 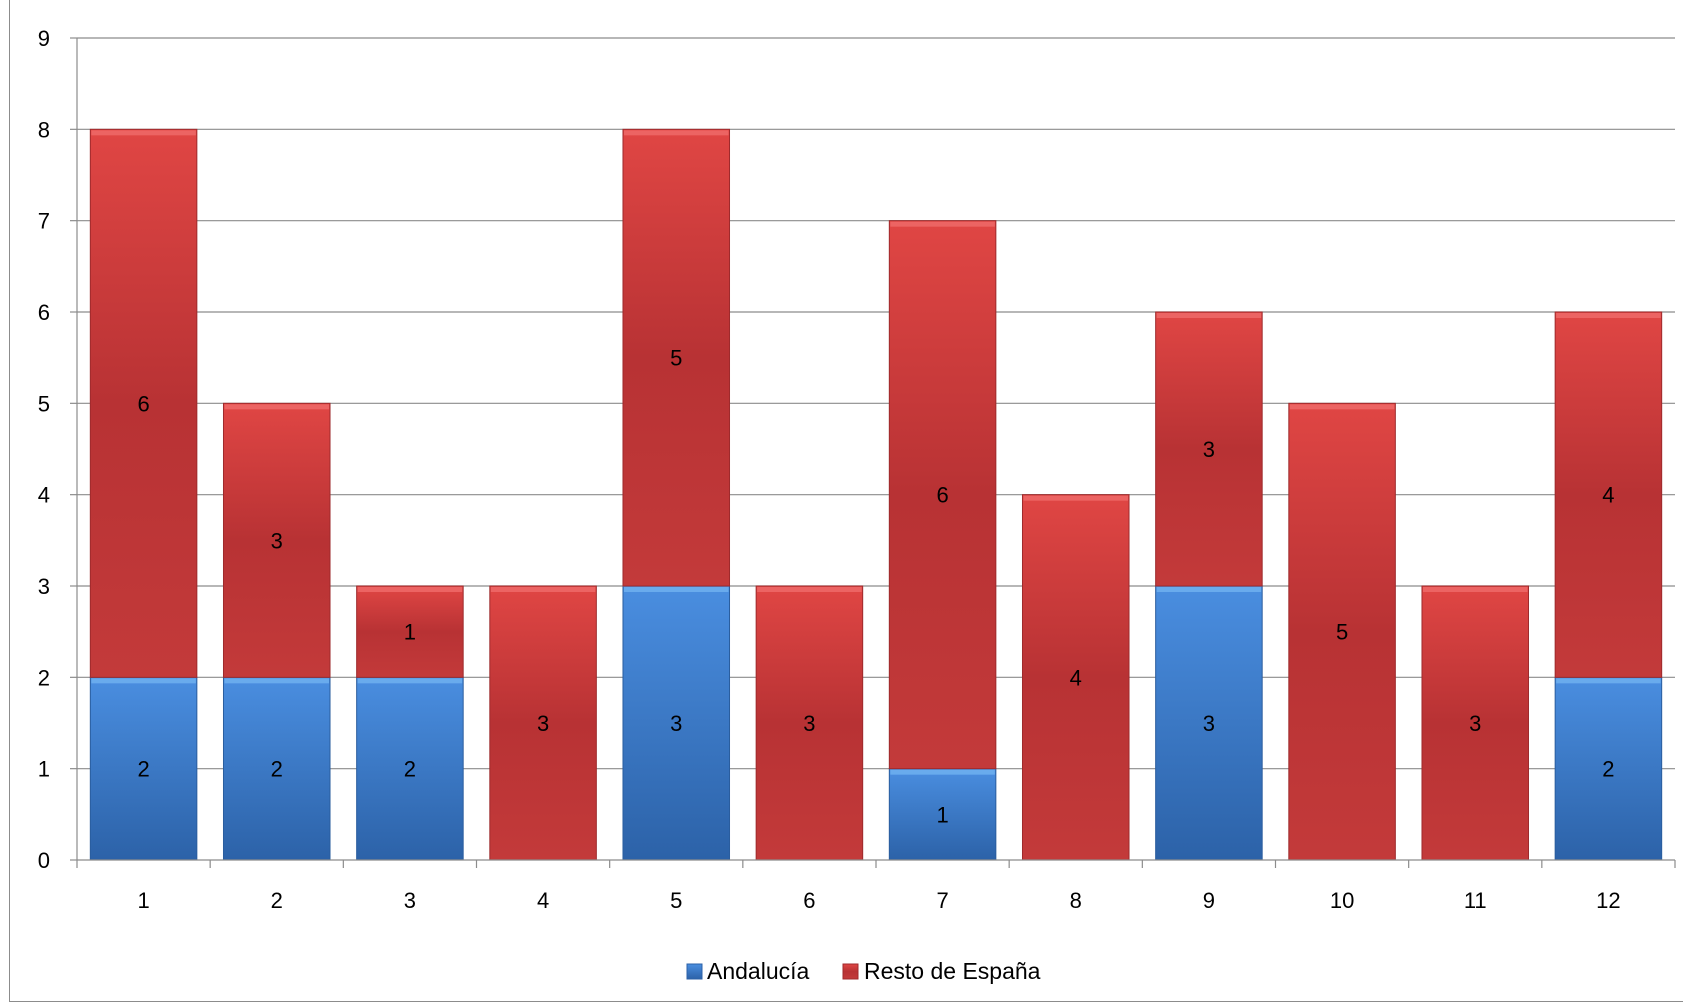 I want to click on y-tick-label-6: 6, so click(x=44, y=312).